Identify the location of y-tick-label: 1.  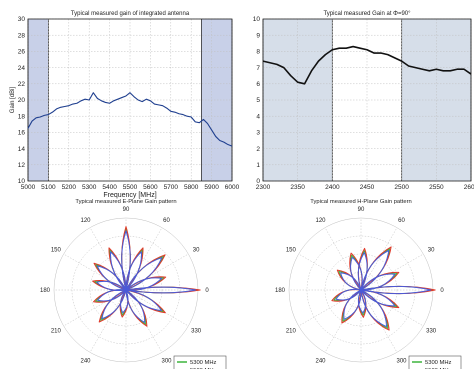
(258, 165).